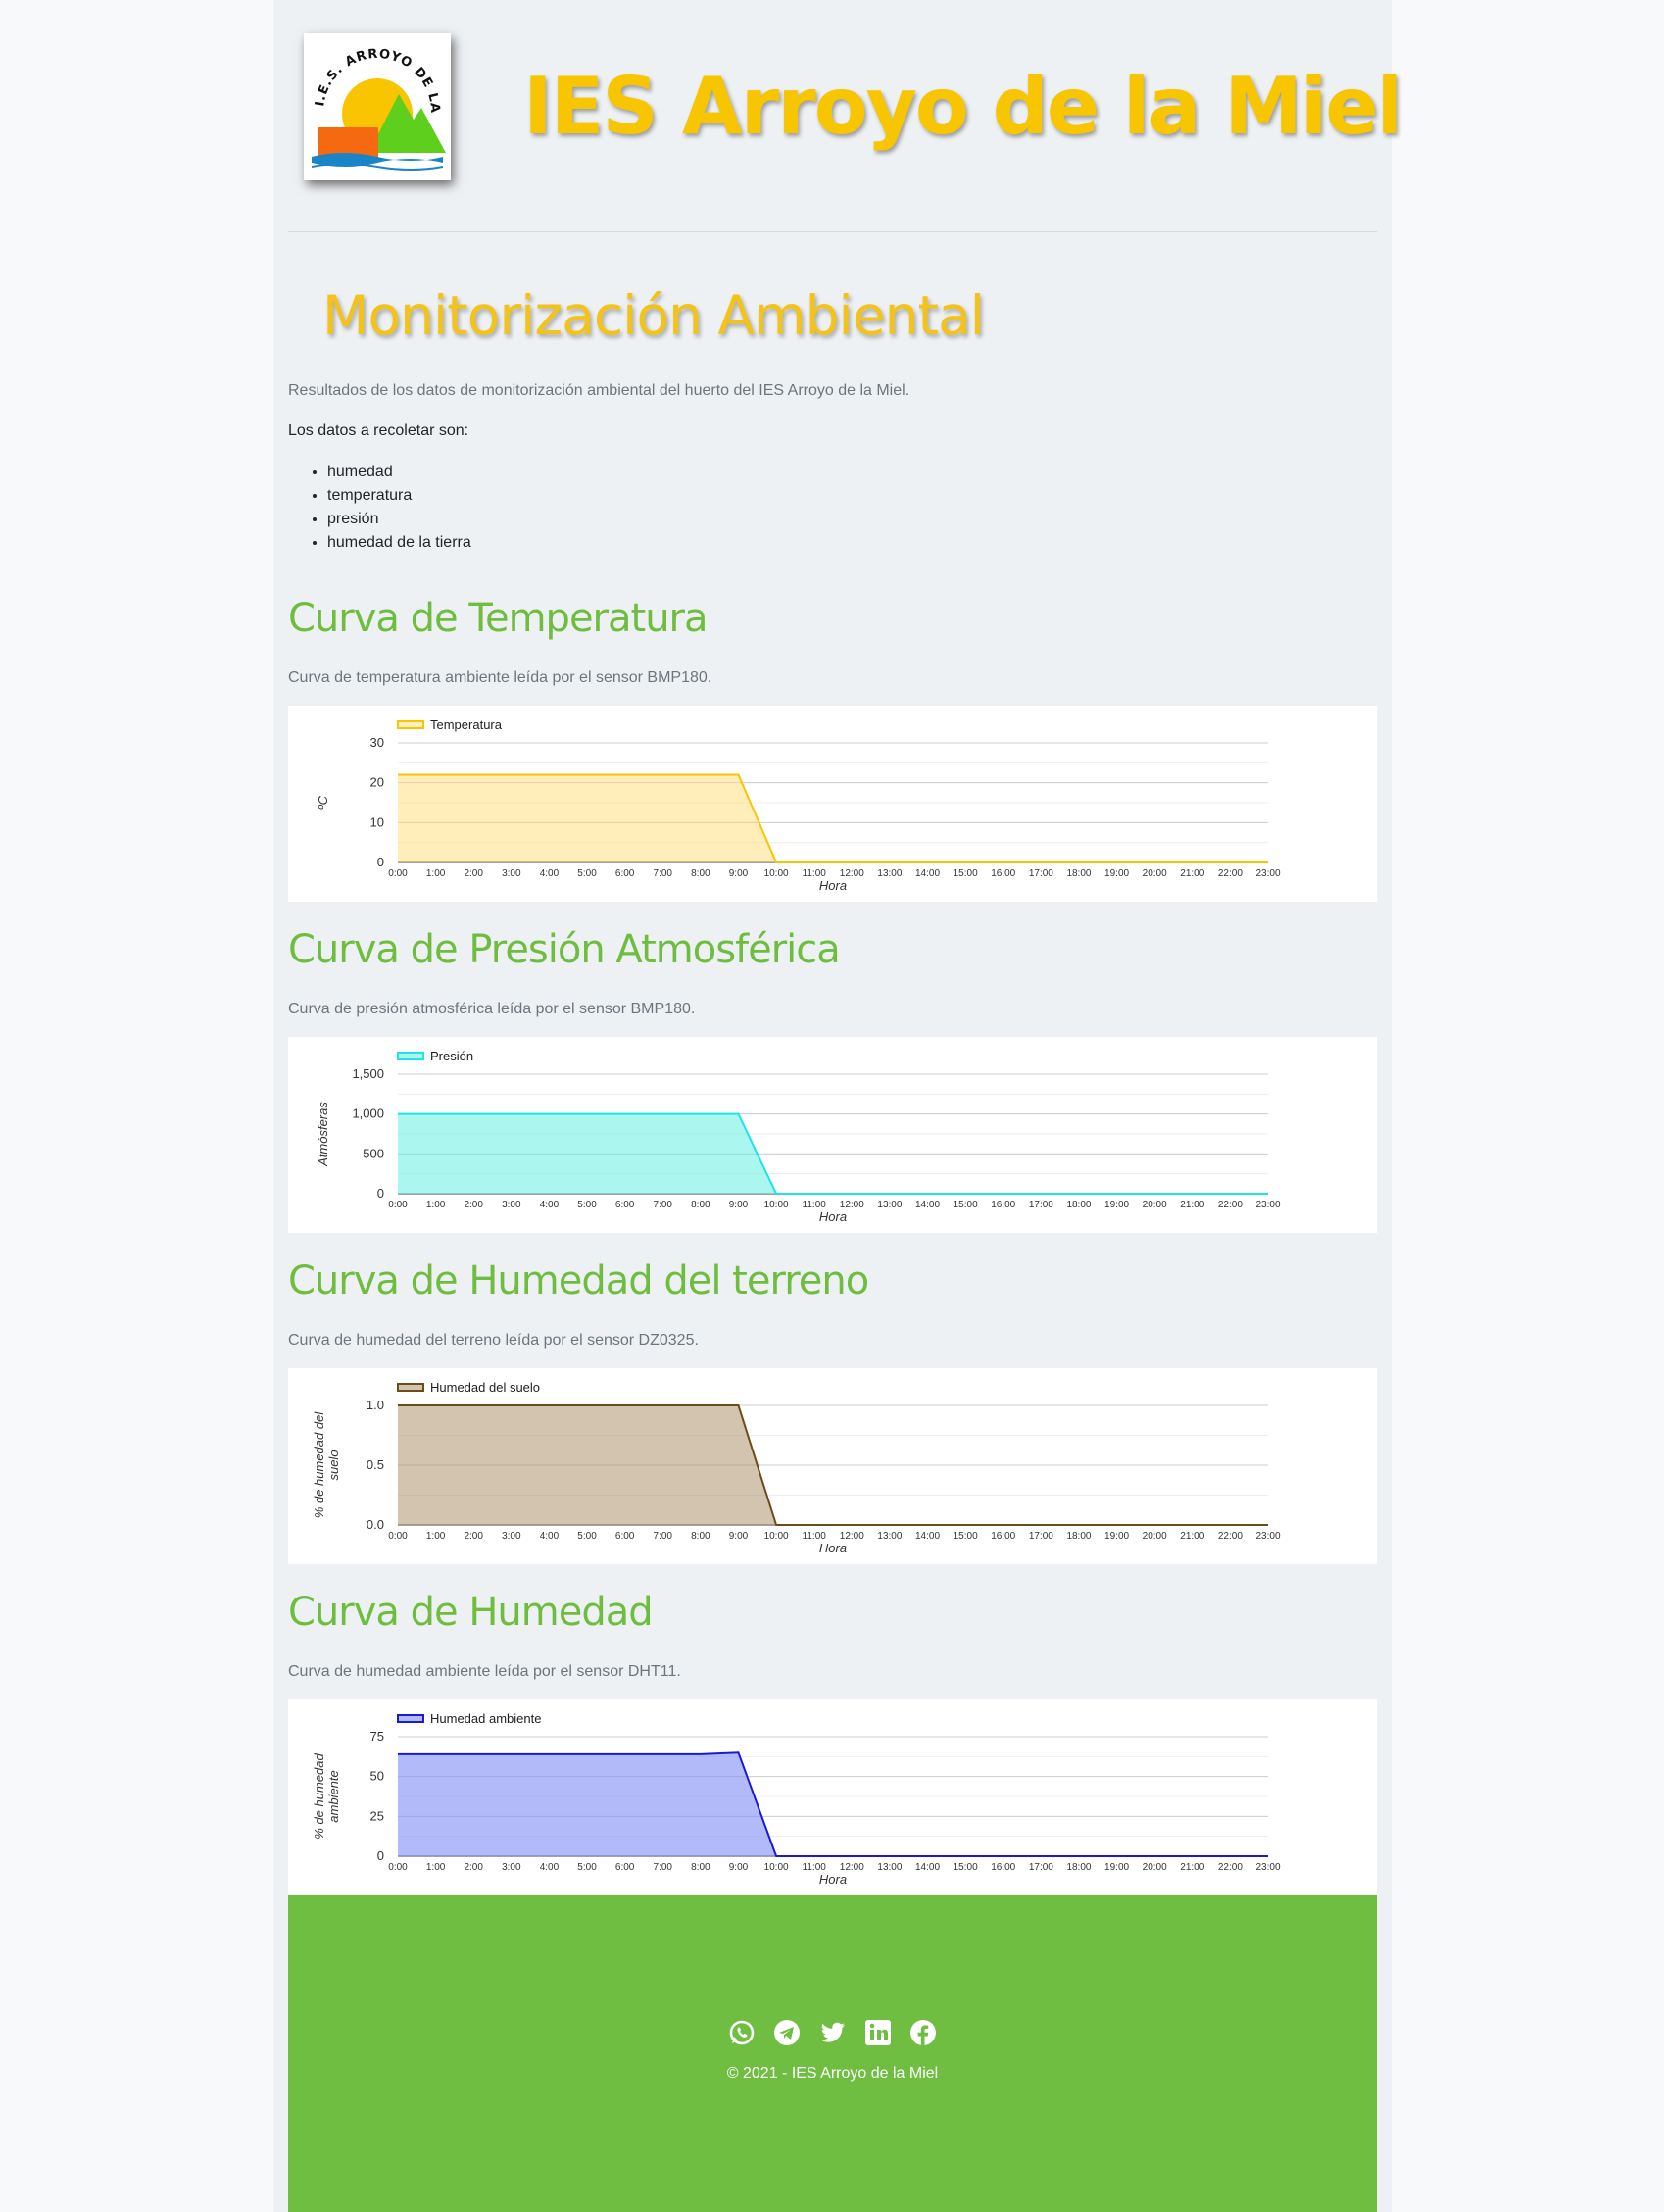 The width and height of the screenshot is (1664, 2212). I want to click on site-footer: © 2021 - IES Arroyo de la Miel, so click(832, 2053).